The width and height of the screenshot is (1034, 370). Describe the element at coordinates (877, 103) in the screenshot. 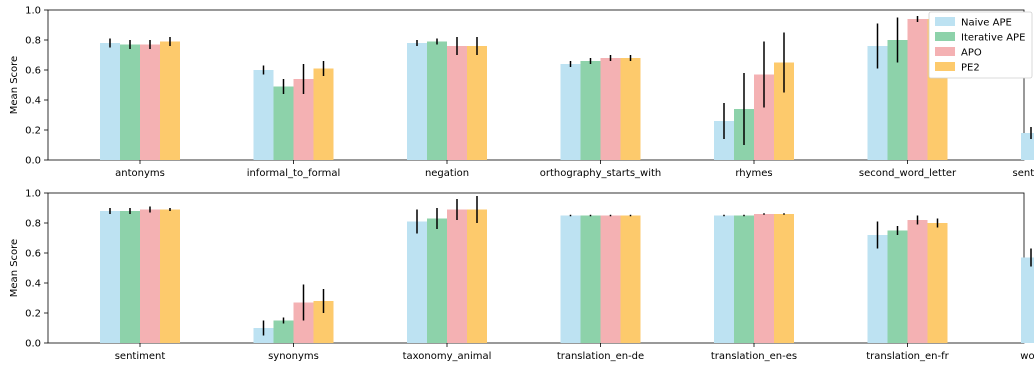

I see `bar-naive-ape-second_word_letter` at that location.